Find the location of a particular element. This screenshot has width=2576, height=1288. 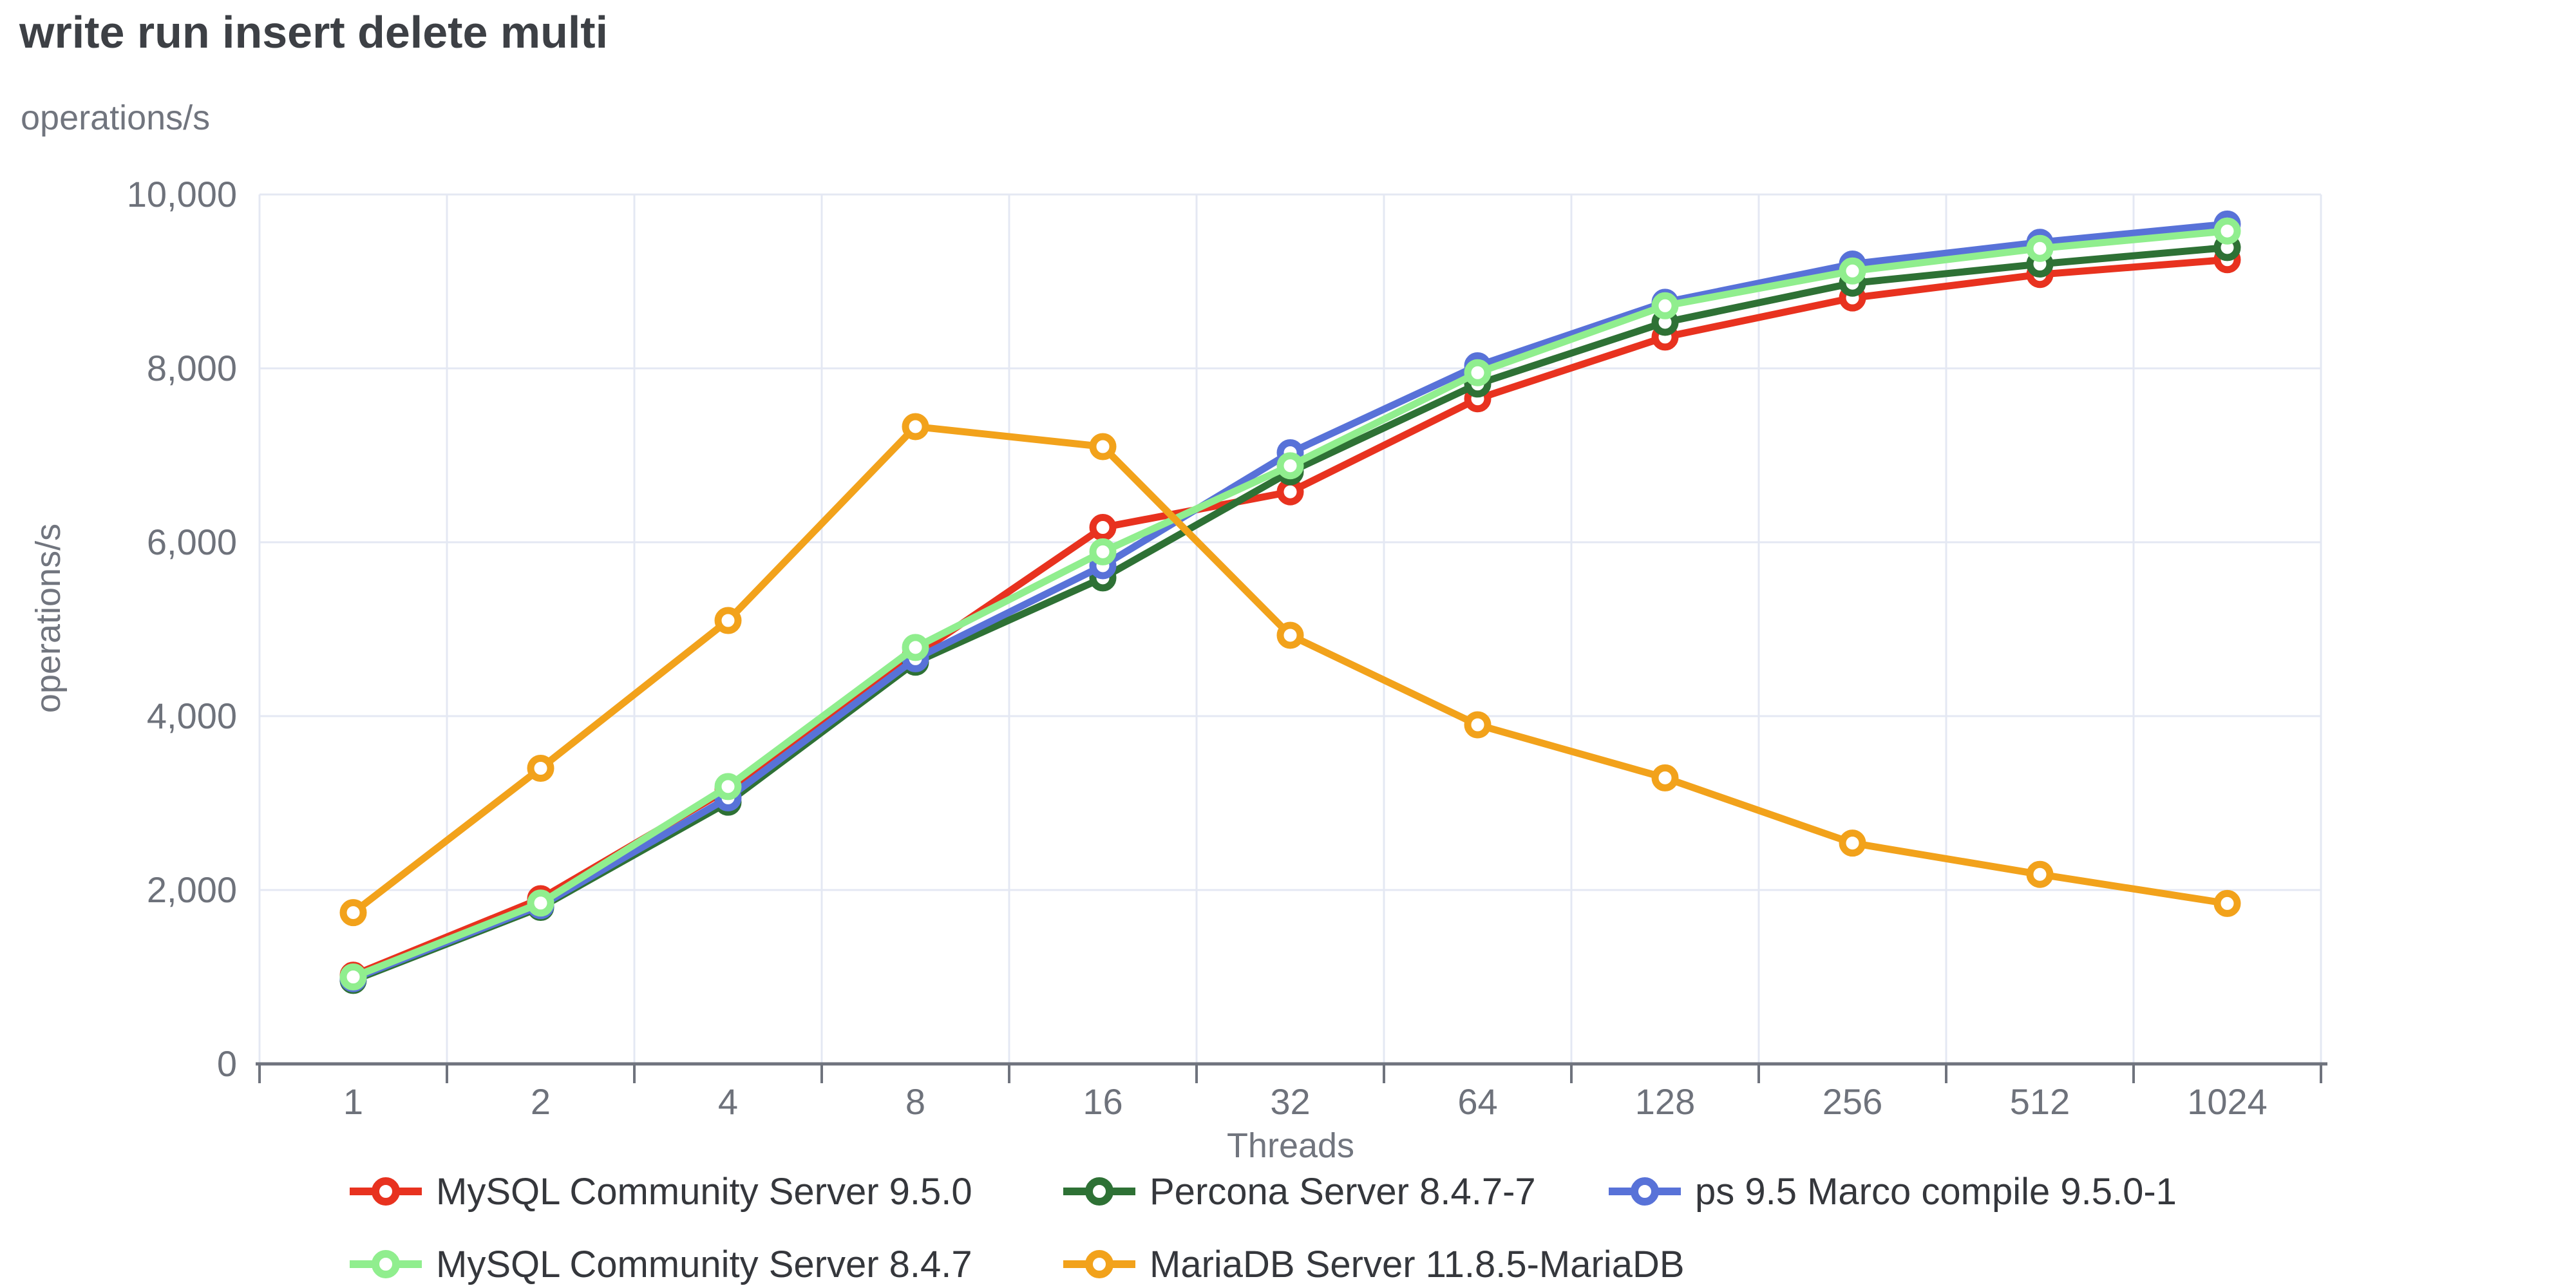

data-point-mariadb-server-11-8-5-mariadb-x512 is located at coordinates (2040, 874).